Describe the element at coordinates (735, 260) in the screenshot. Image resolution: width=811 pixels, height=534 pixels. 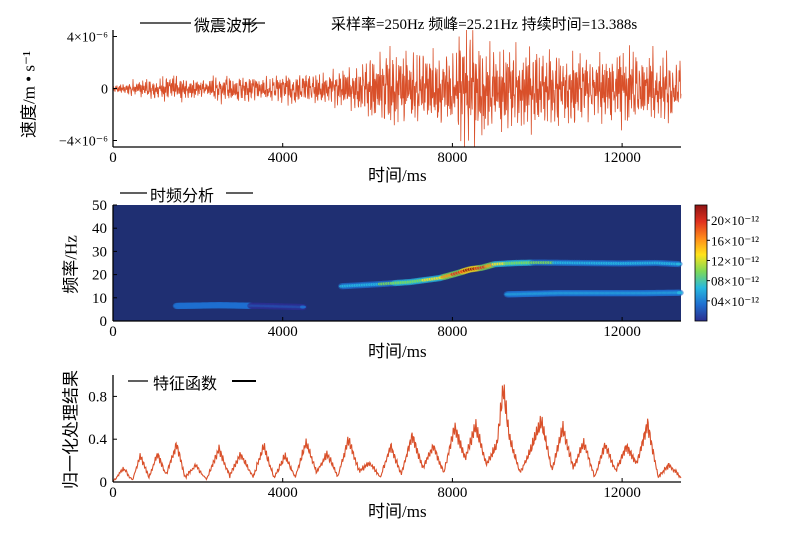
I see `colorbar-tick-label: 12×10⁻¹²` at that location.